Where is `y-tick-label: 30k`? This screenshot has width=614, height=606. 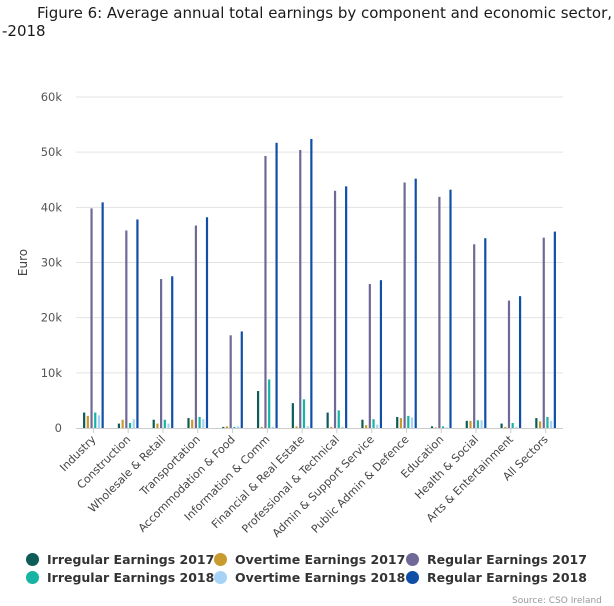 y-tick-label: 30k is located at coordinates (52, 263).